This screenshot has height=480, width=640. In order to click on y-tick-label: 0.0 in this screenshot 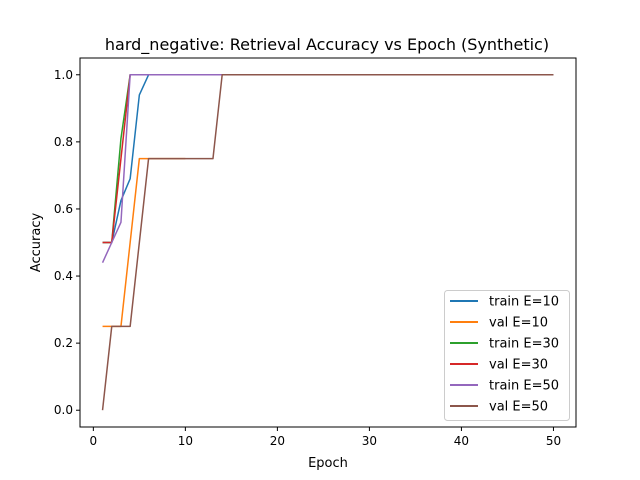, I will do `click(63, 410)`.